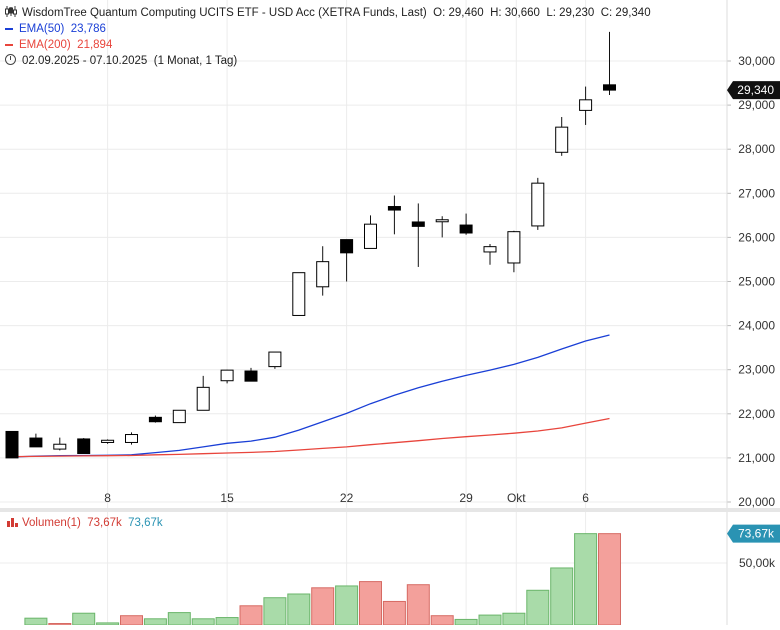  Describe the element at coordinates (755, 90) in the screenshot. I see `last-price-label: 29,340` at that location.